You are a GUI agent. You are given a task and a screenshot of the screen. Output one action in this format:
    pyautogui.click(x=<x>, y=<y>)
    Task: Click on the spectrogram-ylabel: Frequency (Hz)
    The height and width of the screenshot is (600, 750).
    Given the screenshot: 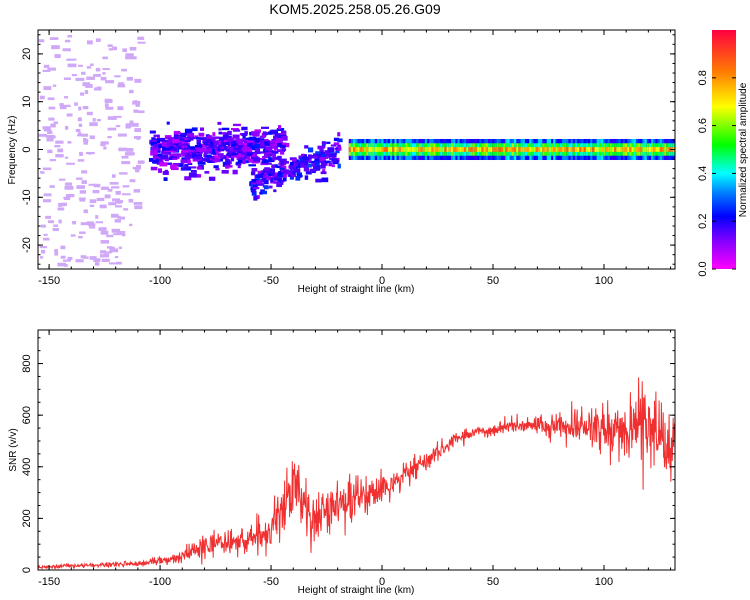 What is the action you would take?
    pyautogui.click(x=12, y=150)
    